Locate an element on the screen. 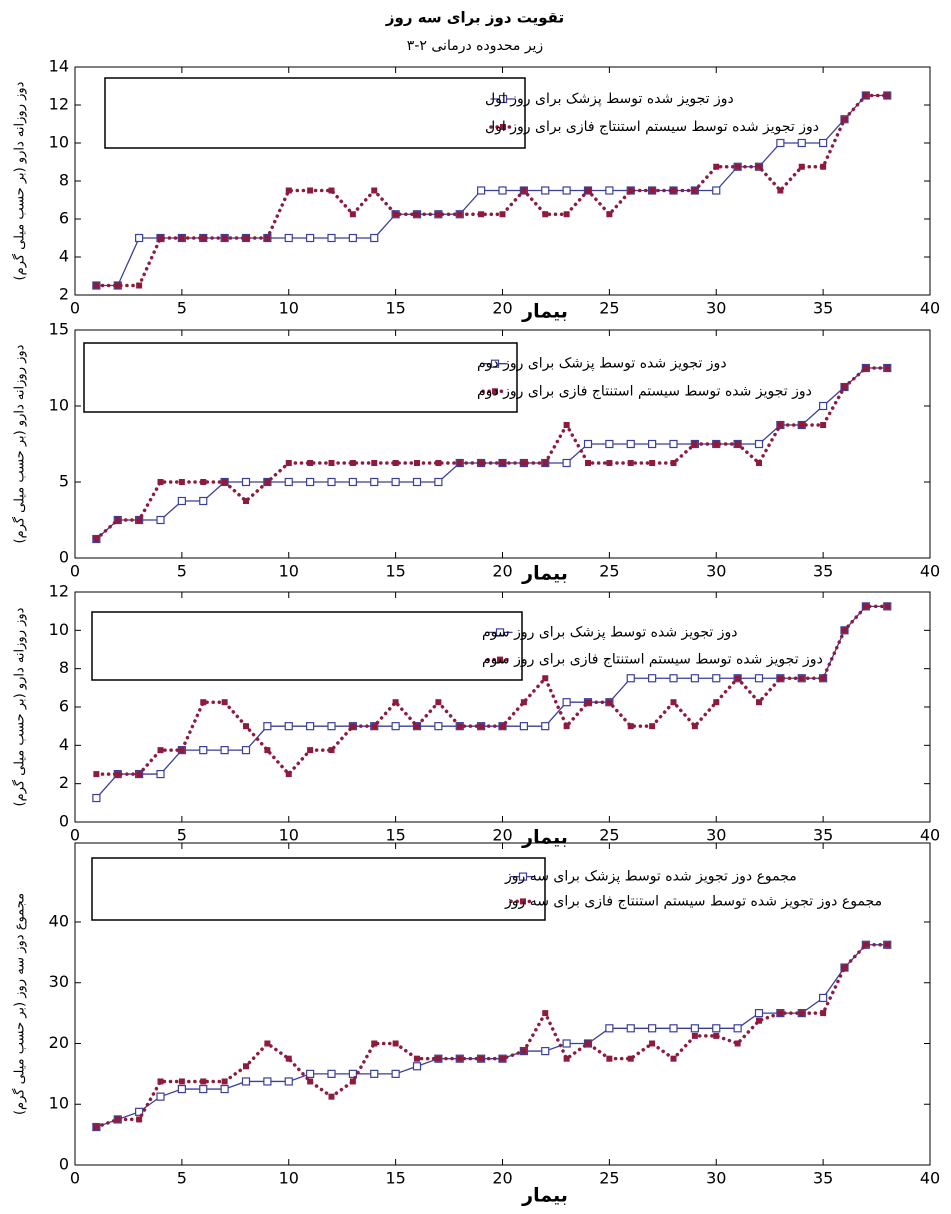 The image size is (951, 1214). x-tick-label: 40 is located at coordinates (930, 835).